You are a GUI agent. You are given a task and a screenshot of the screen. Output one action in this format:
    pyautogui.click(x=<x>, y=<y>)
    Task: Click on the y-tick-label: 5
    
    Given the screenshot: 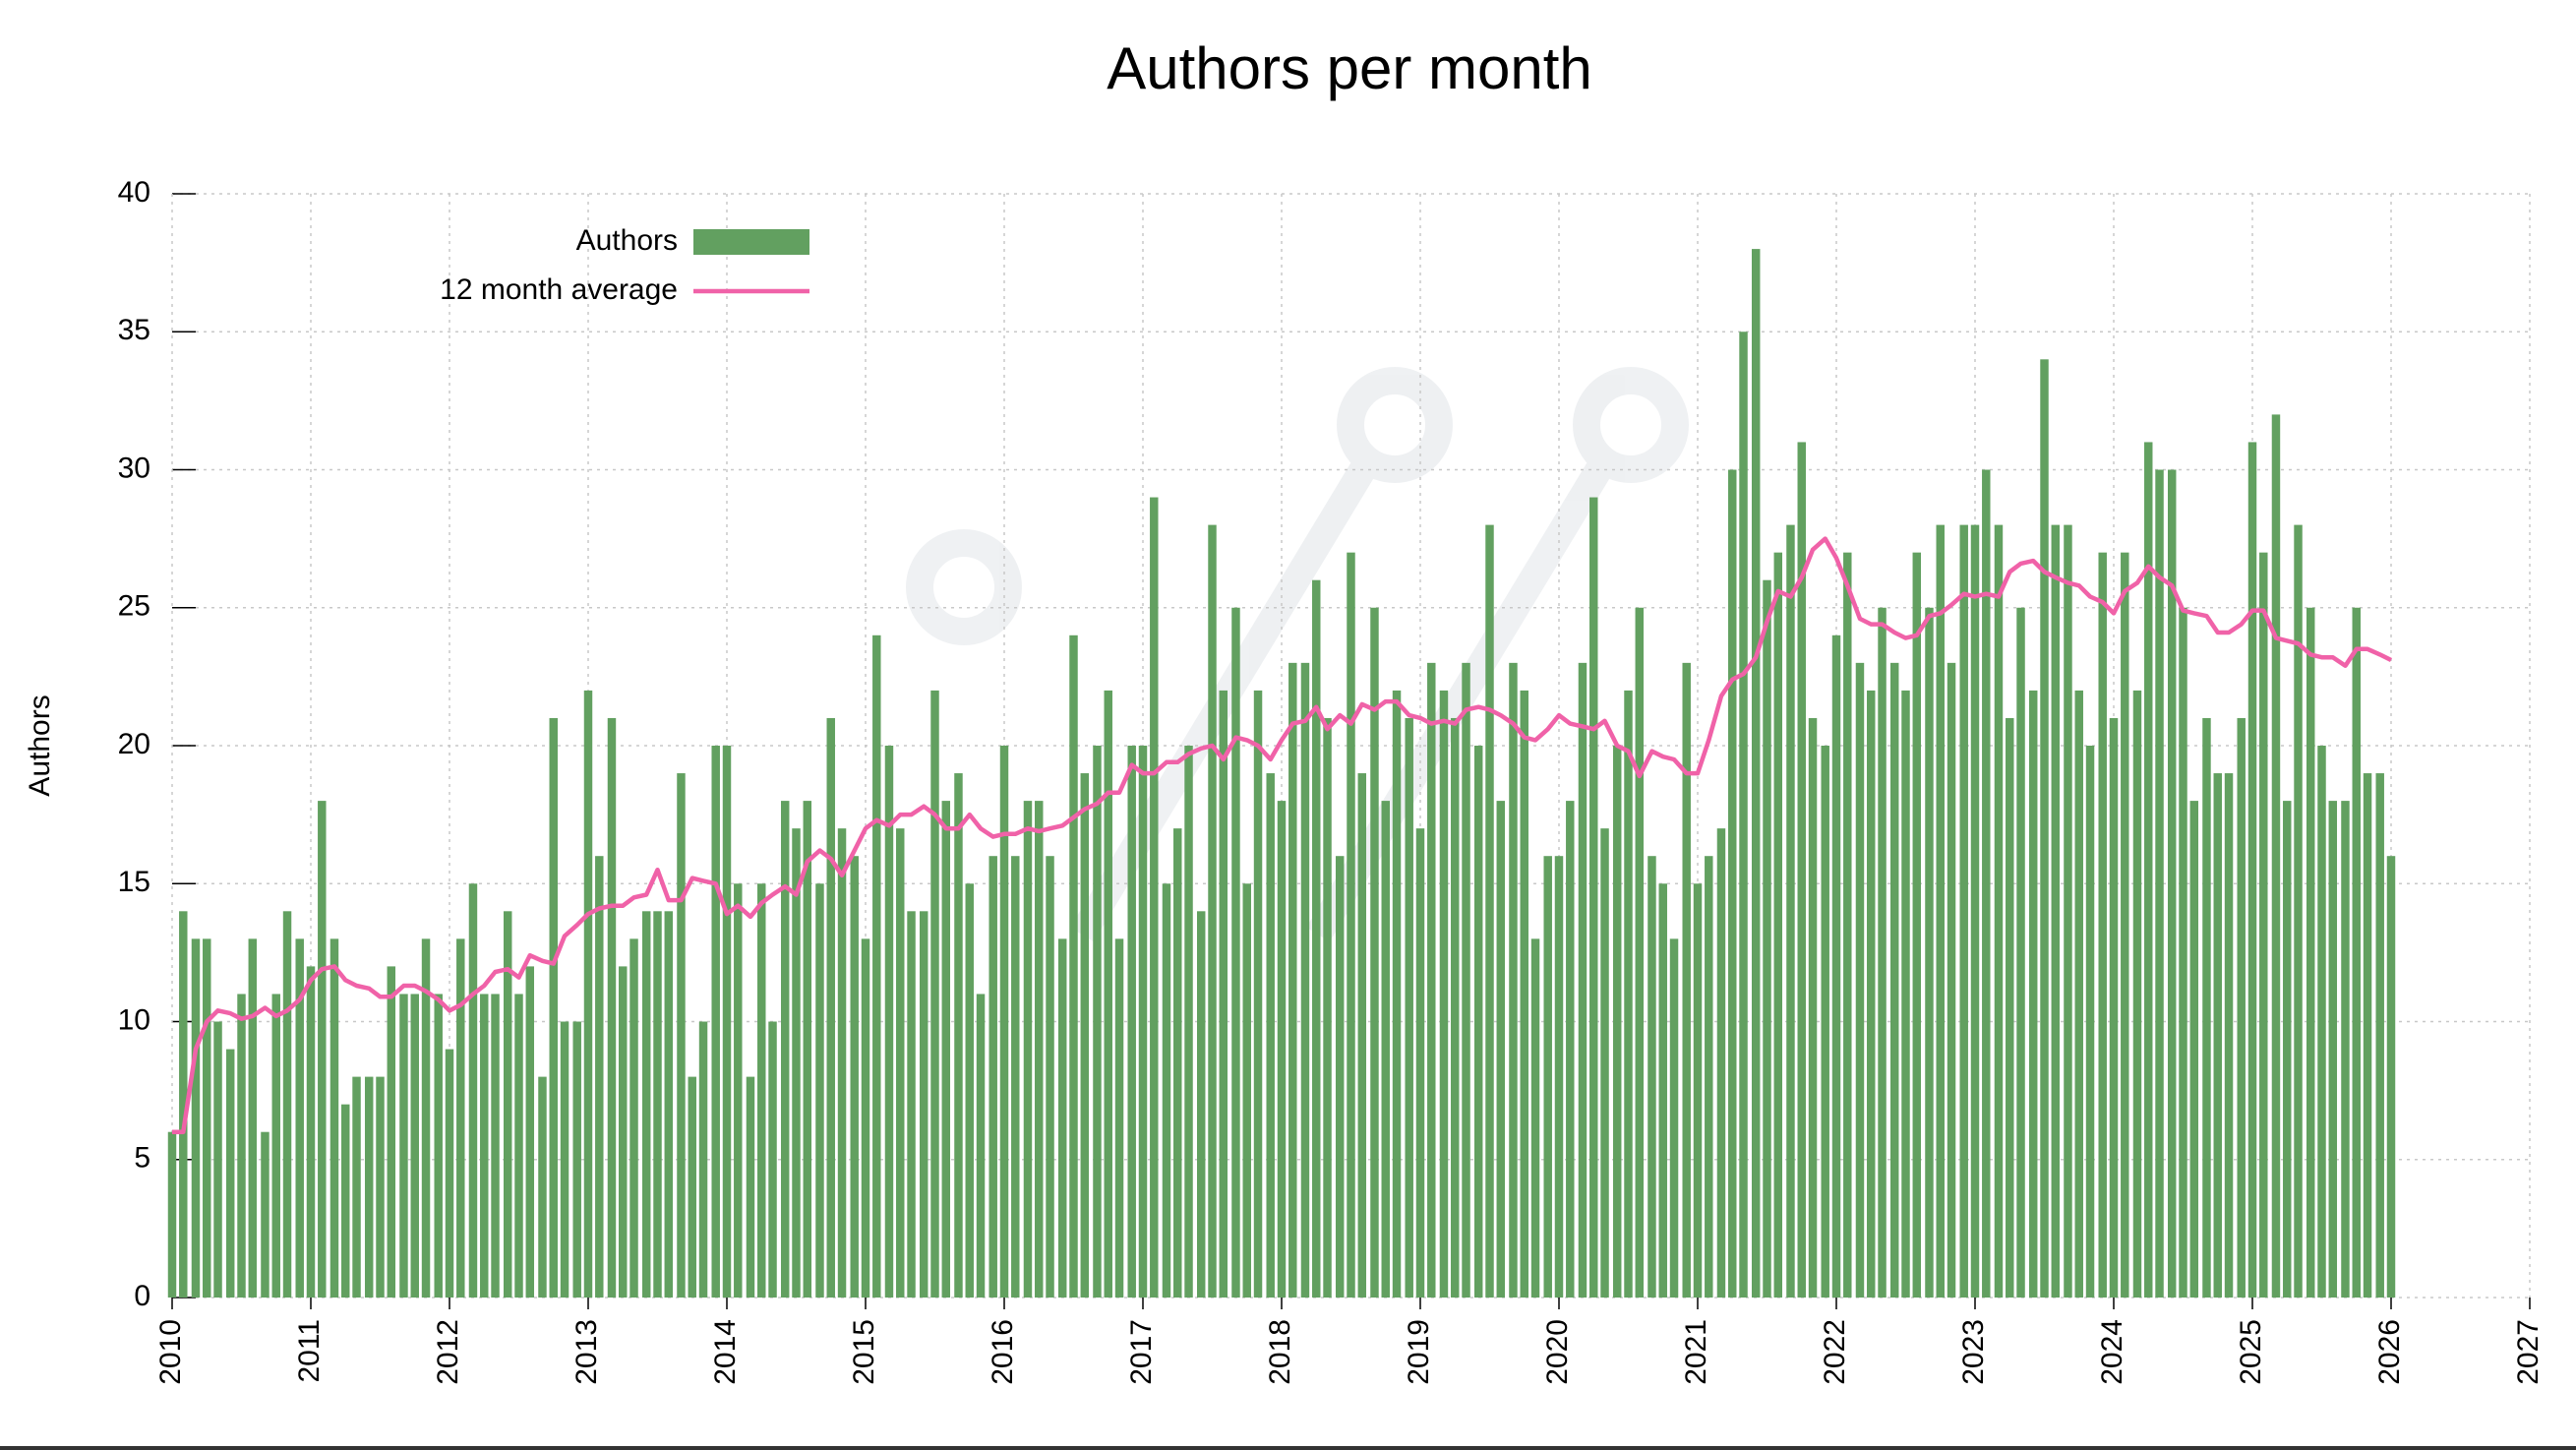 What is the action you would take?
    pyautogui.click(x=142, y=1158)
    